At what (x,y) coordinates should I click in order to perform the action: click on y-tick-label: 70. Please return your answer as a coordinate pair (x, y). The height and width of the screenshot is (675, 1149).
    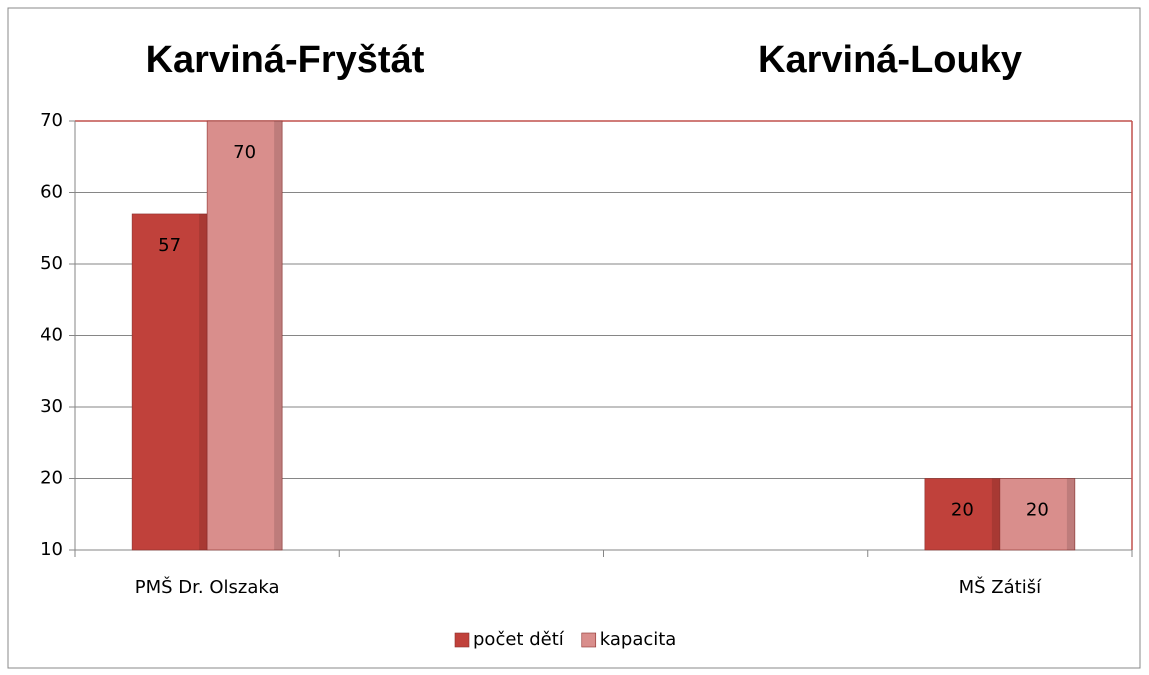
    Looking at the image, I should click on (51, 120).